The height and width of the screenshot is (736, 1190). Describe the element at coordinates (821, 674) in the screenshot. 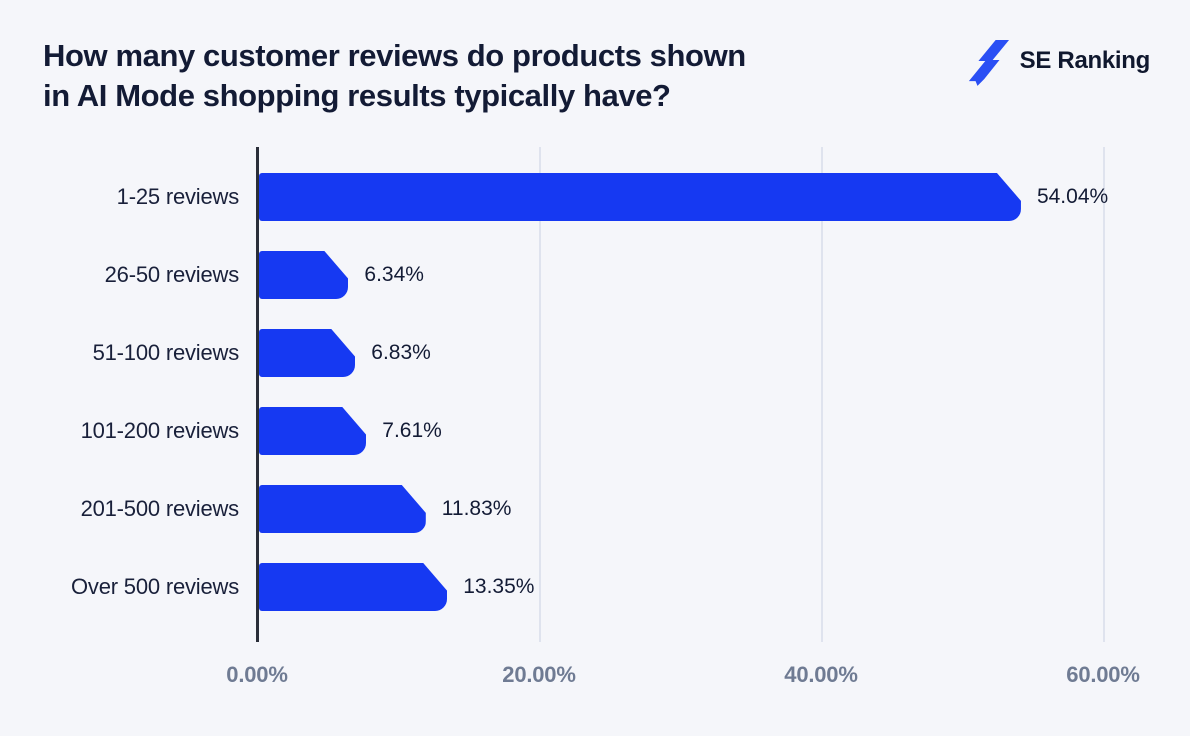

I see `x-tick-label: 40.00%` at that location.